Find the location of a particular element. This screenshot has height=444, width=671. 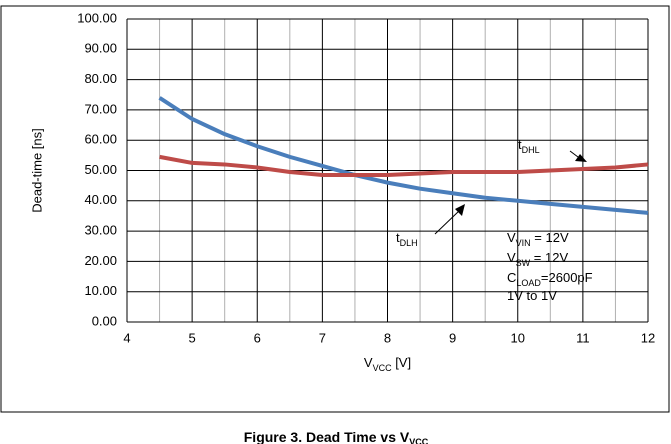

text-part: Figure 3. Dead Time vs V is located at coordinates (327, 436).